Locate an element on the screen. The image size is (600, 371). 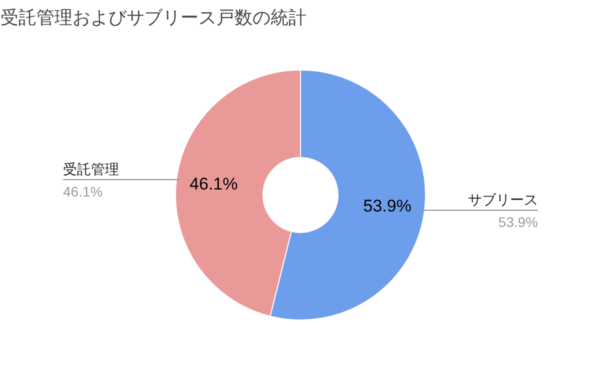
text: 53.9% is located at coordinates (518, 222).